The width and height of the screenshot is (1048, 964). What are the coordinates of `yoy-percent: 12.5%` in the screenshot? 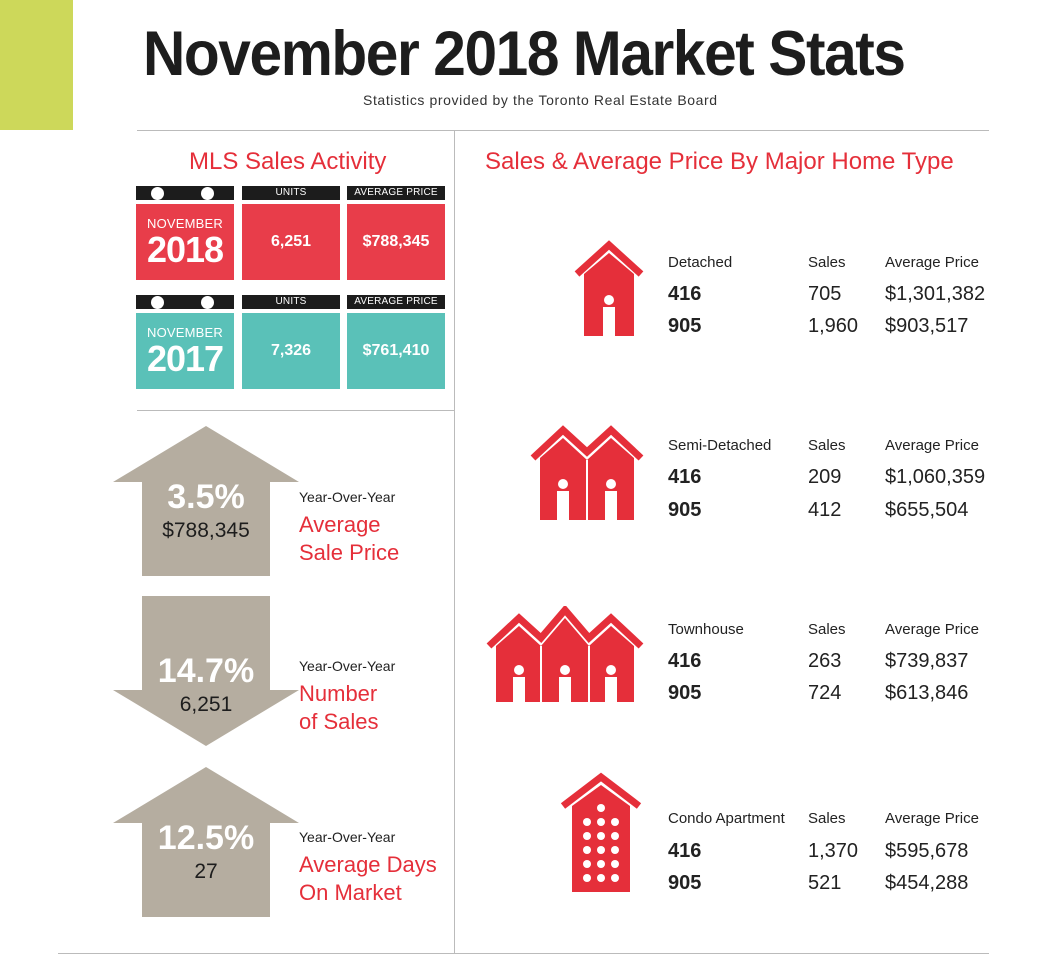 It's located at (206, 838).